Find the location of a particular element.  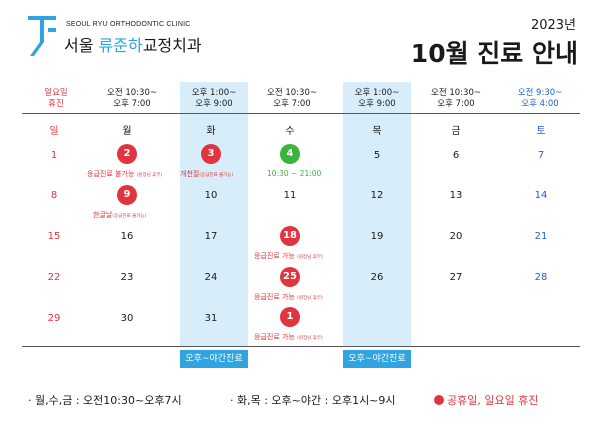

thursday-evening-column is located at coordinates (377, 214).